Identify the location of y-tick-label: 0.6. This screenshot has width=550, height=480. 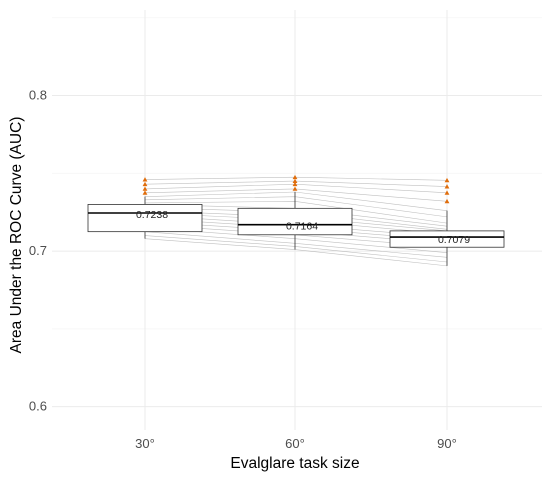
(38, 406).